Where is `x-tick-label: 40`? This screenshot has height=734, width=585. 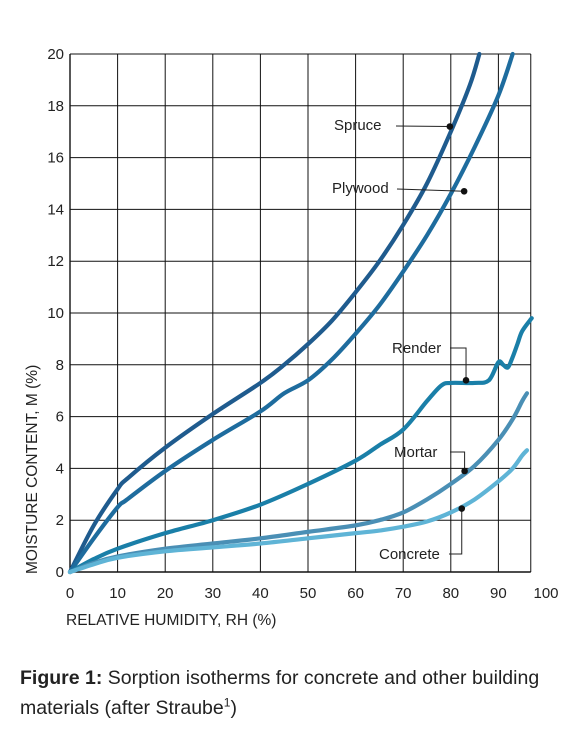 x-tick-label: 40 is located at coordinates (260, 593).